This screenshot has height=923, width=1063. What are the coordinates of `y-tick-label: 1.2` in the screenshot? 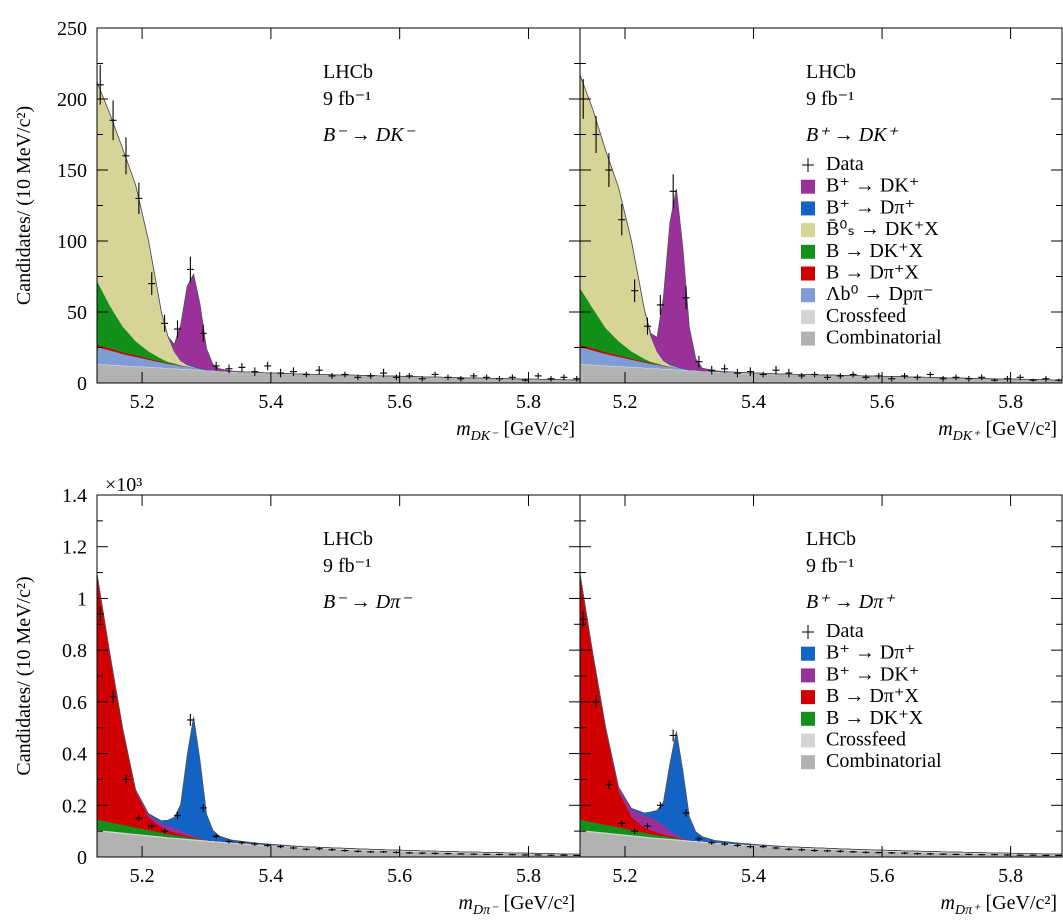 It's located at (74, 548).